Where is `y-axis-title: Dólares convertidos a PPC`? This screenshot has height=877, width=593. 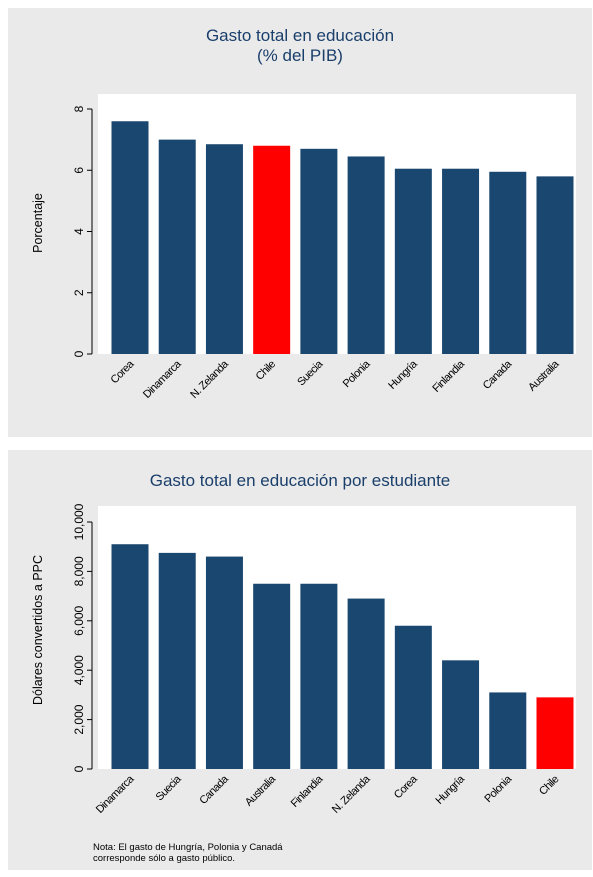
y-axis-title: Dólares convertidos a PPC is located at coordinates (38, 630).